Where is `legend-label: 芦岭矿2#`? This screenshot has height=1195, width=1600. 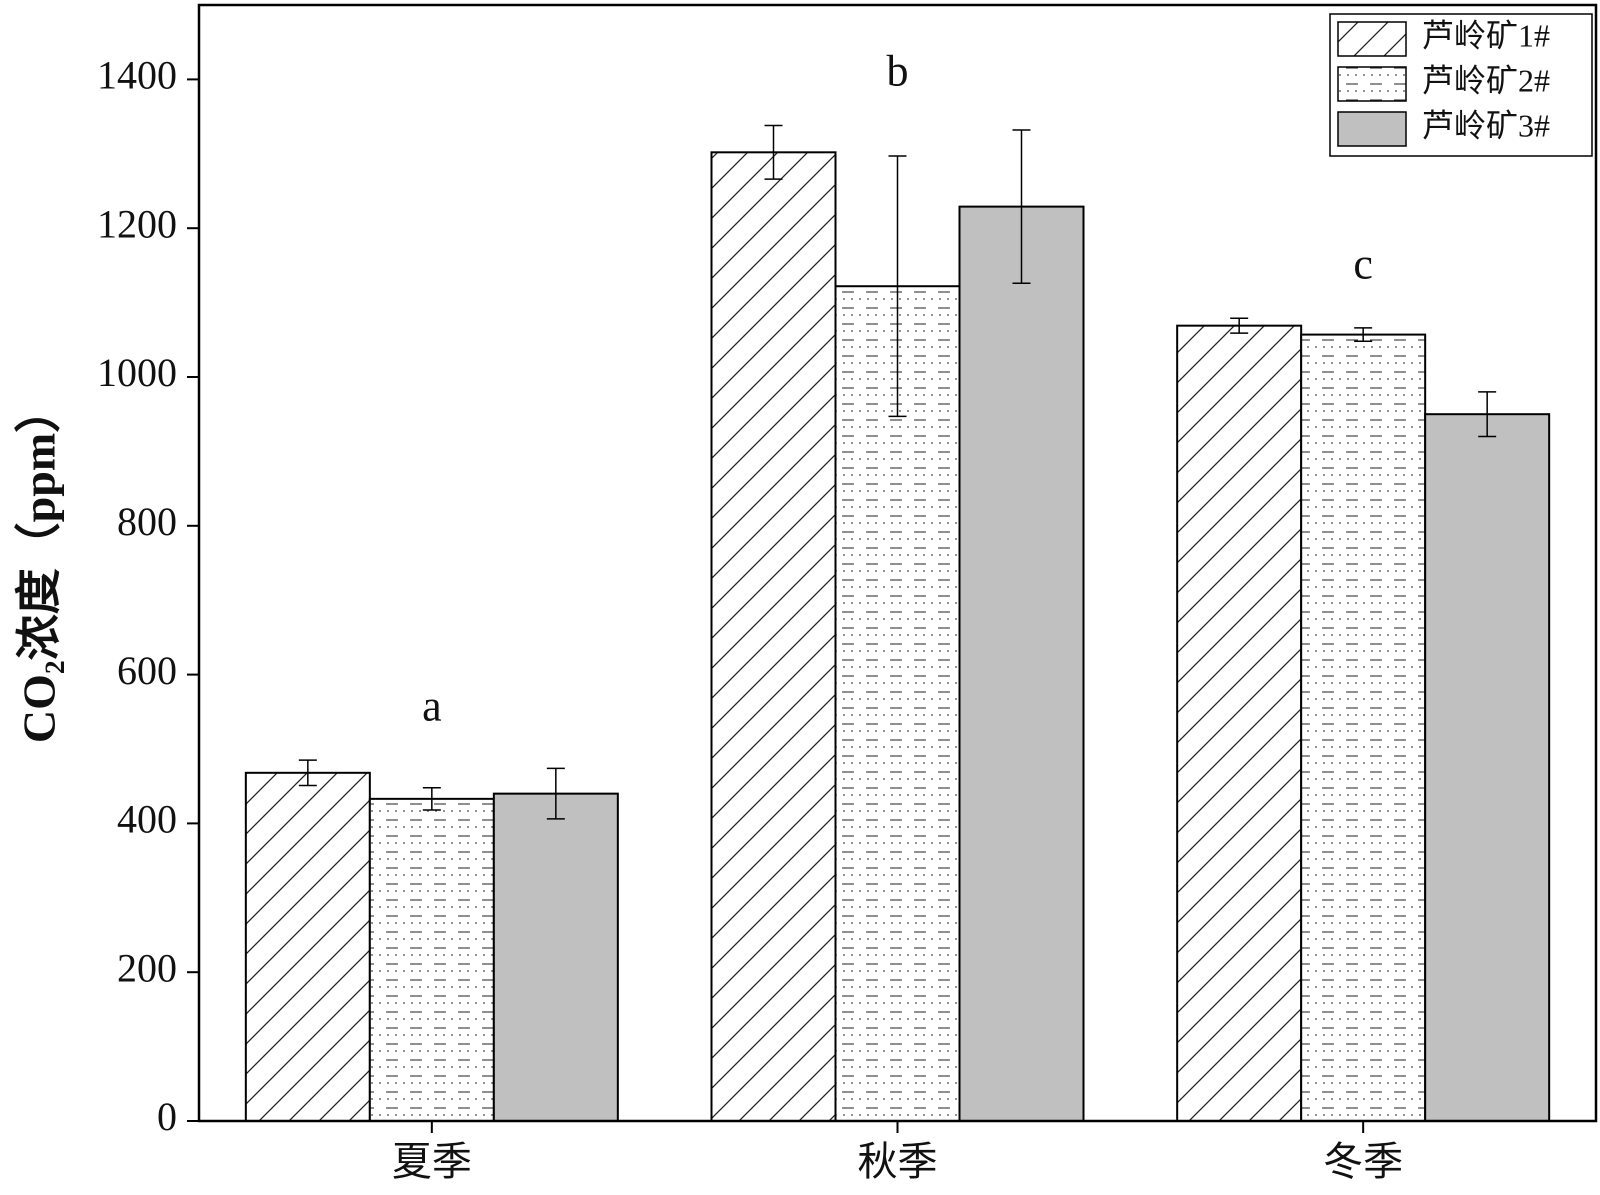
legend-label: 芦岭矿2# is located at coordinates (1486, 80).